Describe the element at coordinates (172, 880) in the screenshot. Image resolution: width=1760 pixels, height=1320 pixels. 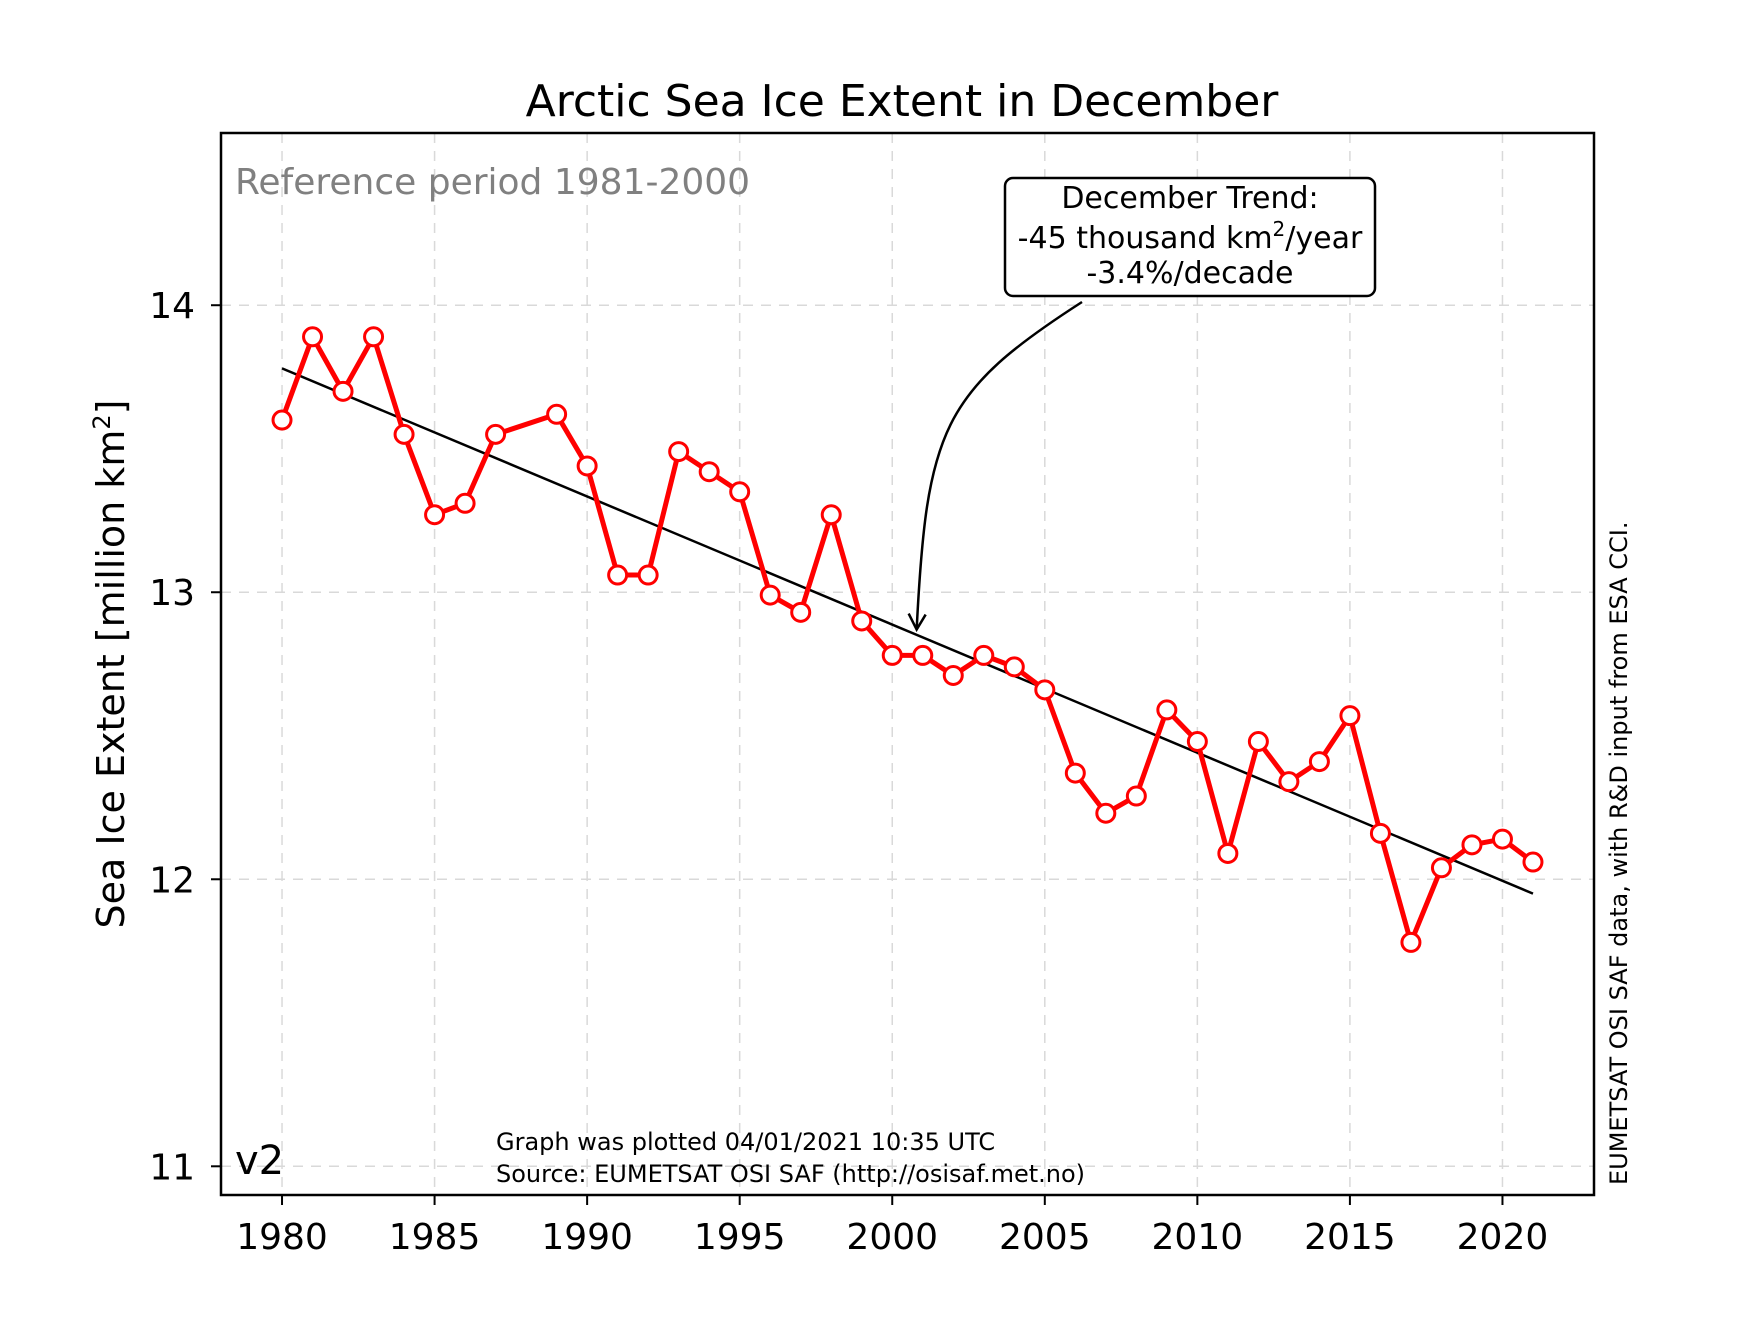
I see `y-tick-label: 12` at that location.